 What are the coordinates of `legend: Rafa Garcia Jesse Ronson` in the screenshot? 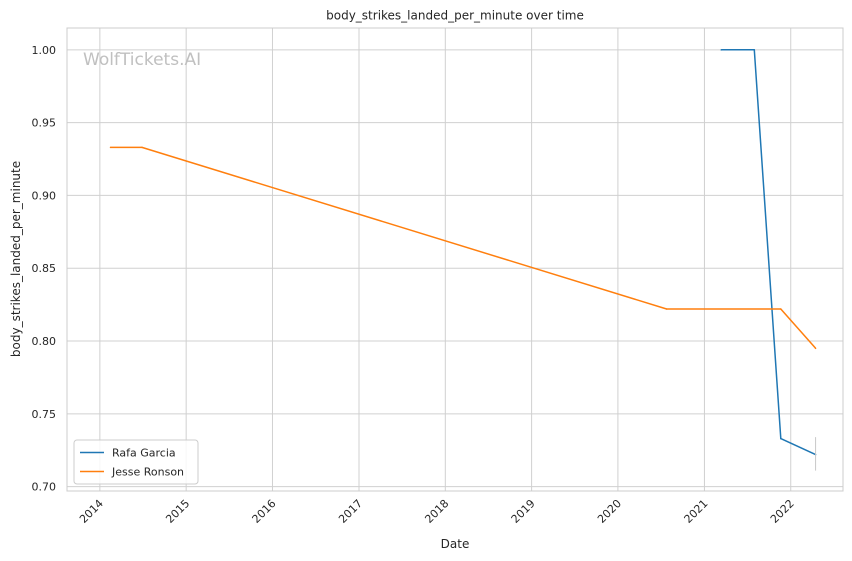 It's located at (136, 462).